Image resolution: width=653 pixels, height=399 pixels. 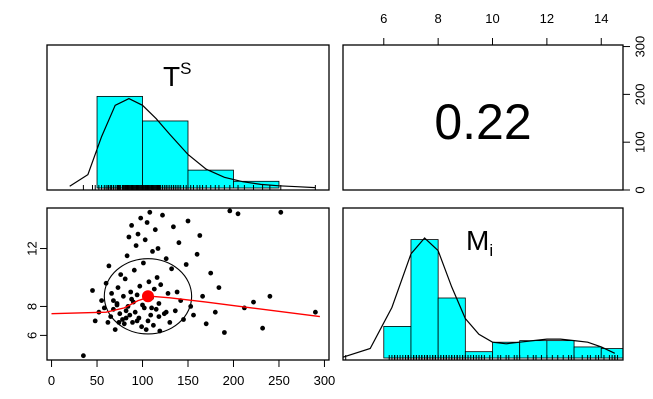 What do you see at coordinates (383, 18) in the screenshot?
I see `top-tick-label-0: 6` at bounding box center [383, 18].